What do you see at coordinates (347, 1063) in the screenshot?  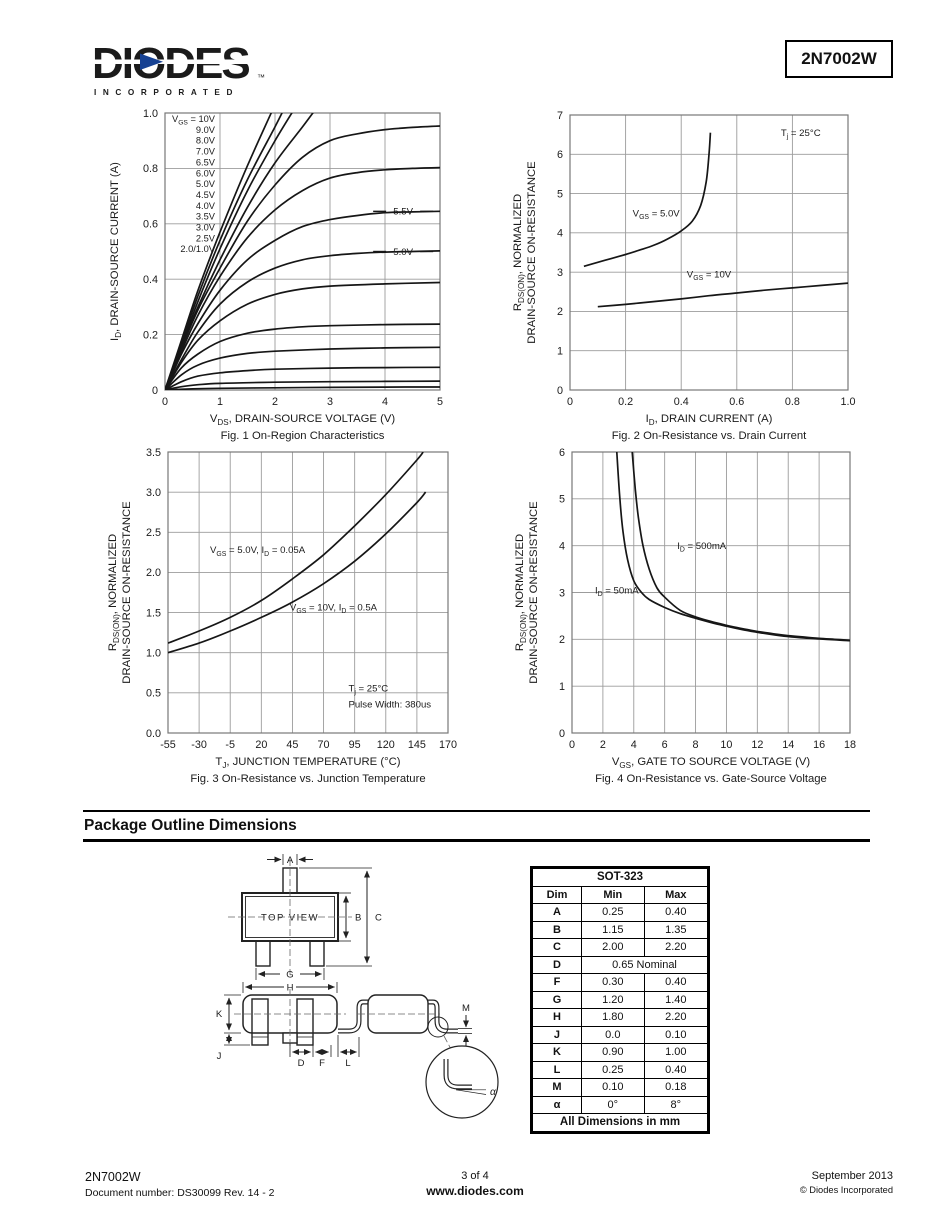 I see `dim-label-L: L` at bounding box center [347, 1063].